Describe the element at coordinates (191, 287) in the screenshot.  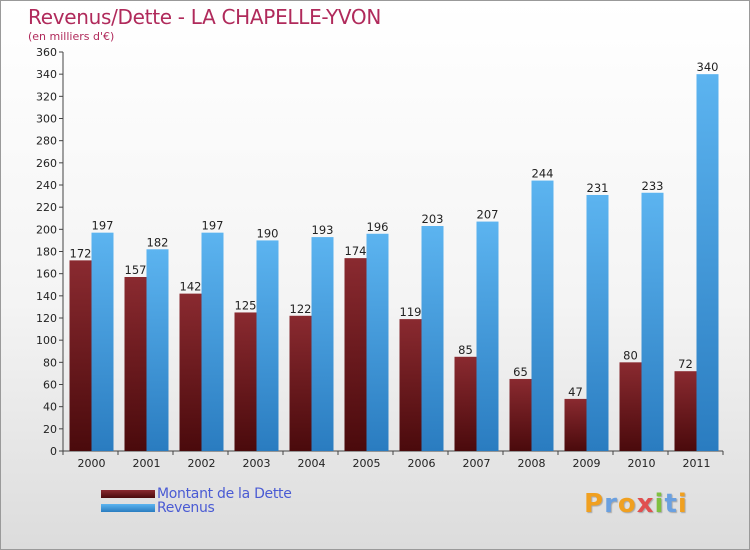
I see `data-label-dette: 142` at that location.